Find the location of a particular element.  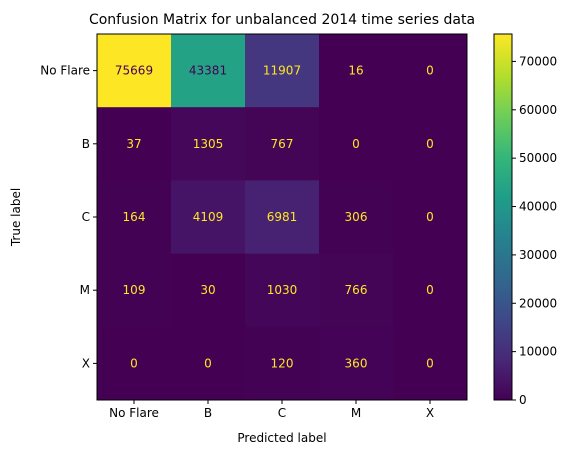

y-axis-label: True label is located at coordinates (16, 217).